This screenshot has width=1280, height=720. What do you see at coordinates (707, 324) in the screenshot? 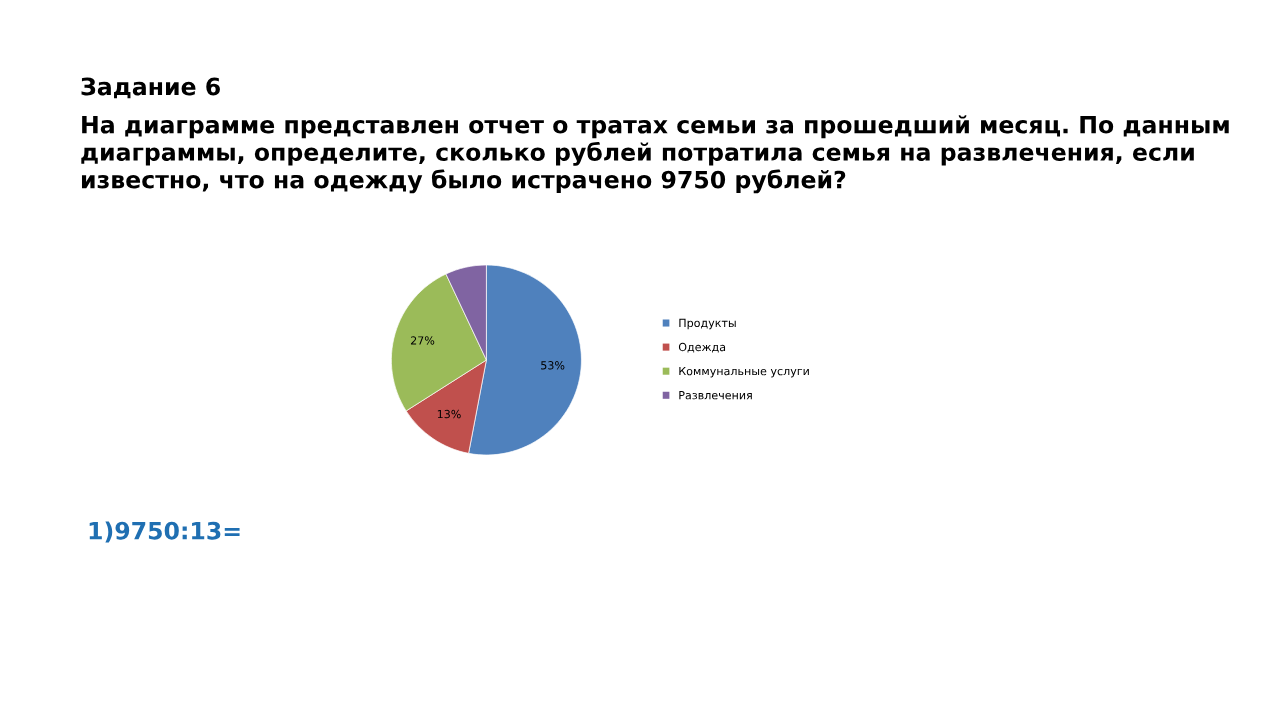
I see `legend-label: Продукты` at bounding box center [707, 324].